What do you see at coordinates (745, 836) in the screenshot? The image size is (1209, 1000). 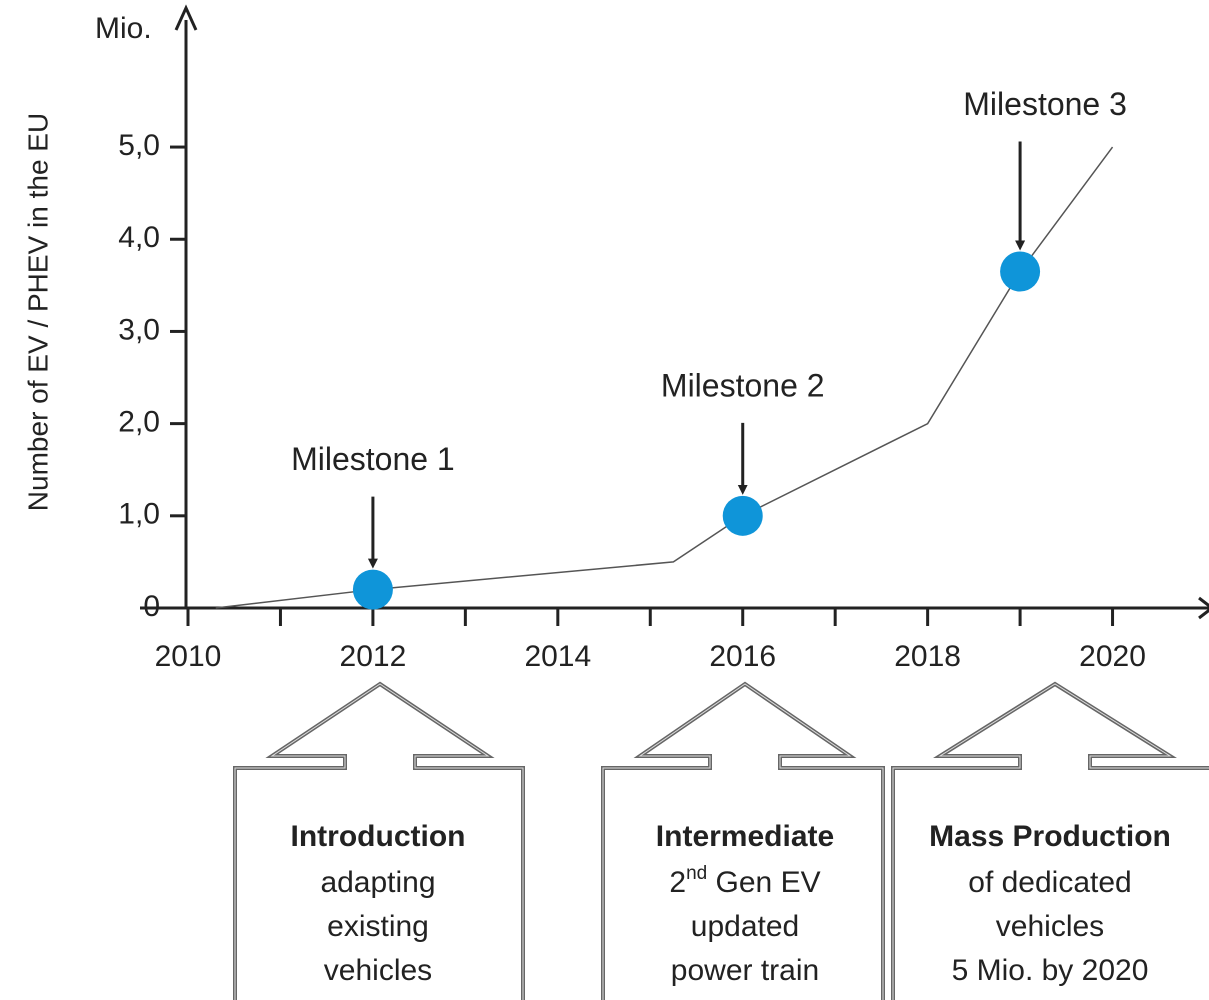 I see `phase-title: Intermediate` at bounding box center [745, 836].